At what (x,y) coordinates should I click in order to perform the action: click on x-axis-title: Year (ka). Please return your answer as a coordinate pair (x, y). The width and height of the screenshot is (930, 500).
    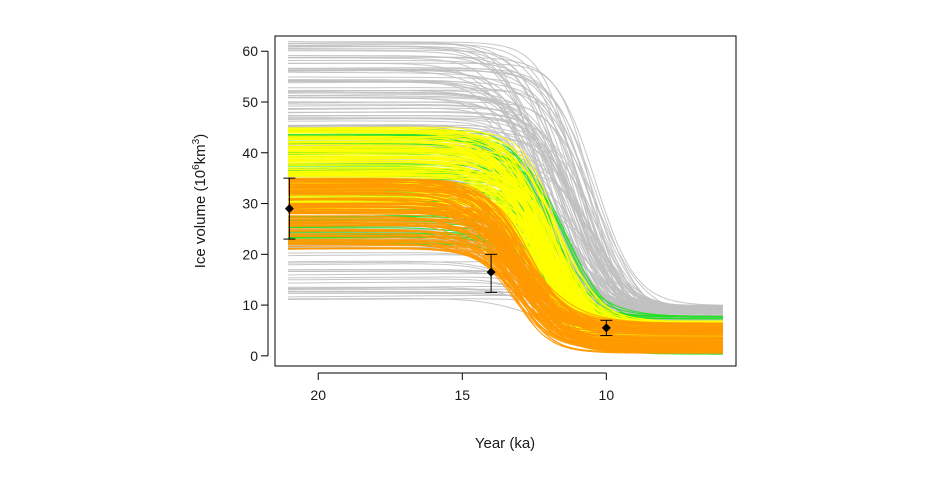
    Looking at the image, I should click on (505, 443).